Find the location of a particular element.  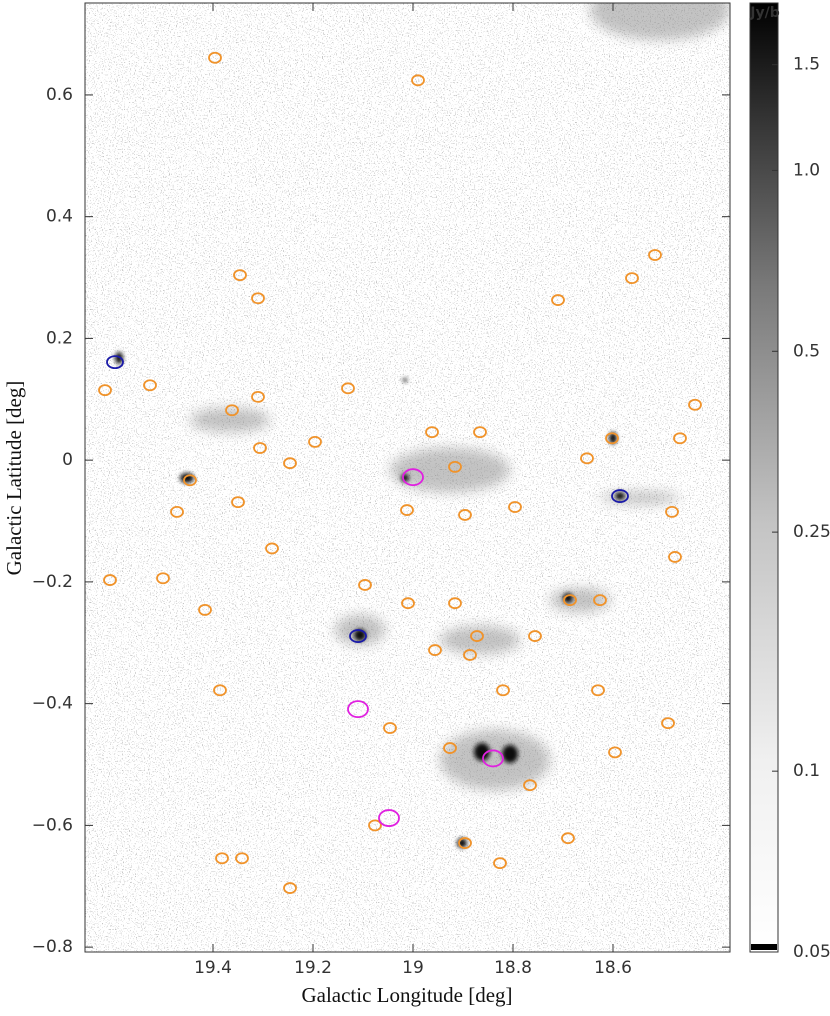

colorbar-tick-label: 0.25 is located at coordinates (811, 532).